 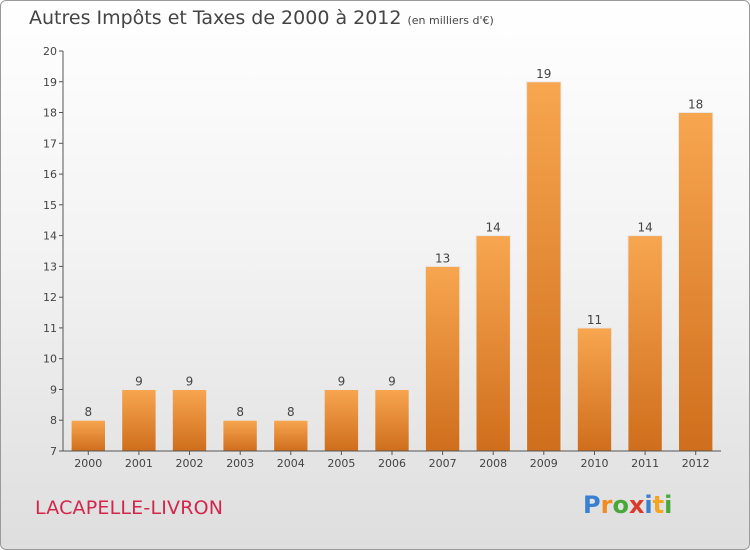 What do you see at coordinates (392, 420) in the screenshot?
I see `bar-2006` at bounding box center [392, 420].